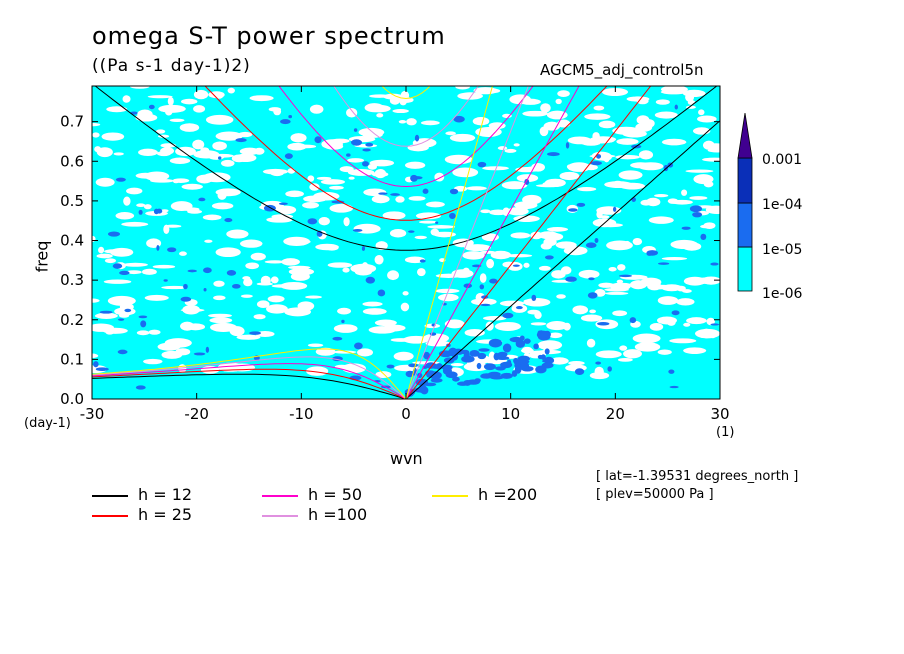 Image resolution: width=904 pixels, height=654 pixels. What do you see at coordinates (171, 66) in the screenshot?
I see `chart-units: ((Pa s-1 day-1)2)` at bounding box center [171, 66].